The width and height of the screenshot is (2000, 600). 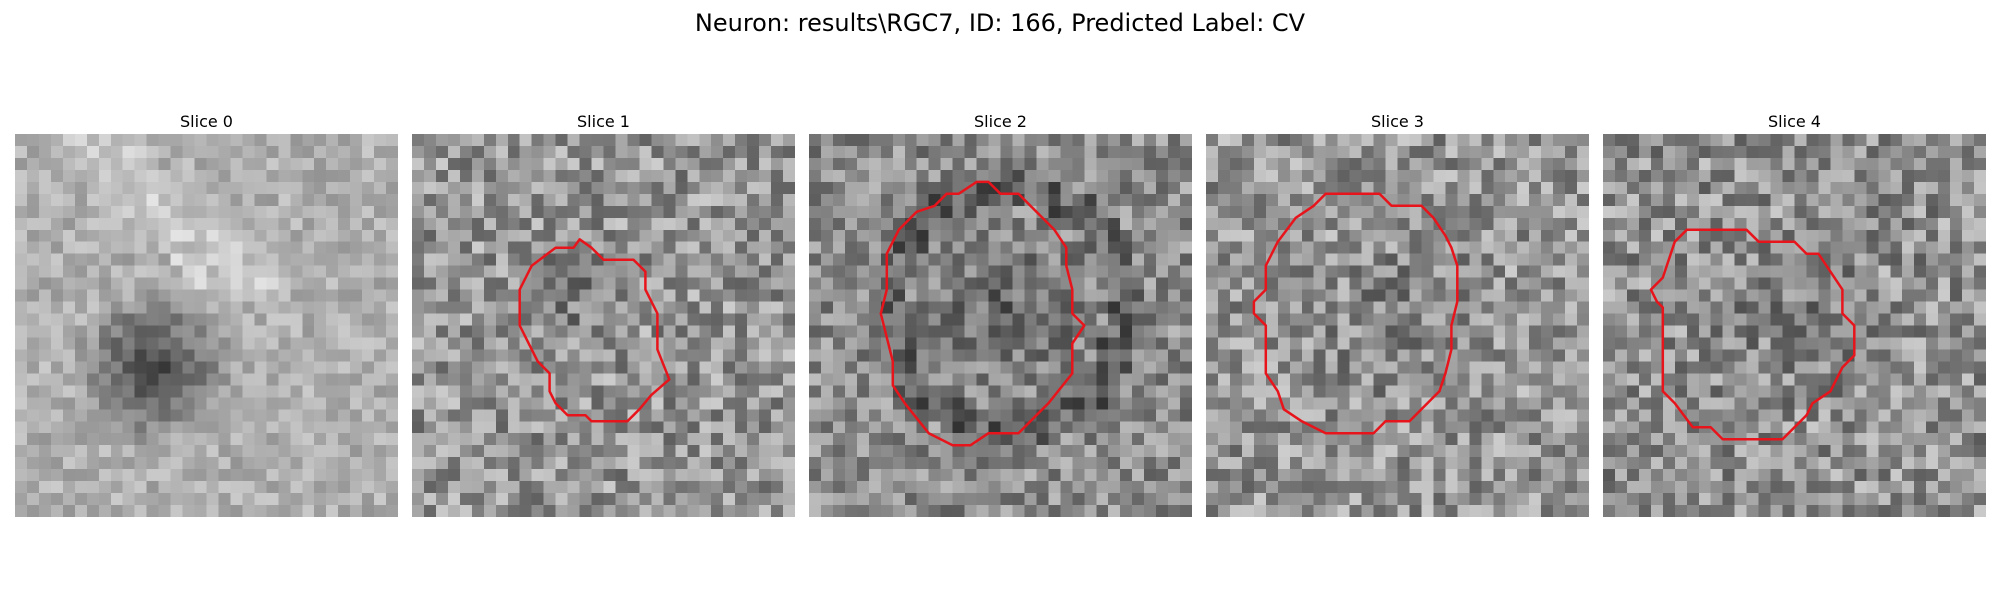 What do you see at coordinates (1000, 121) in the screenshot?
I see `slice-title: Slice 2` at bounding box center [1000, 121].